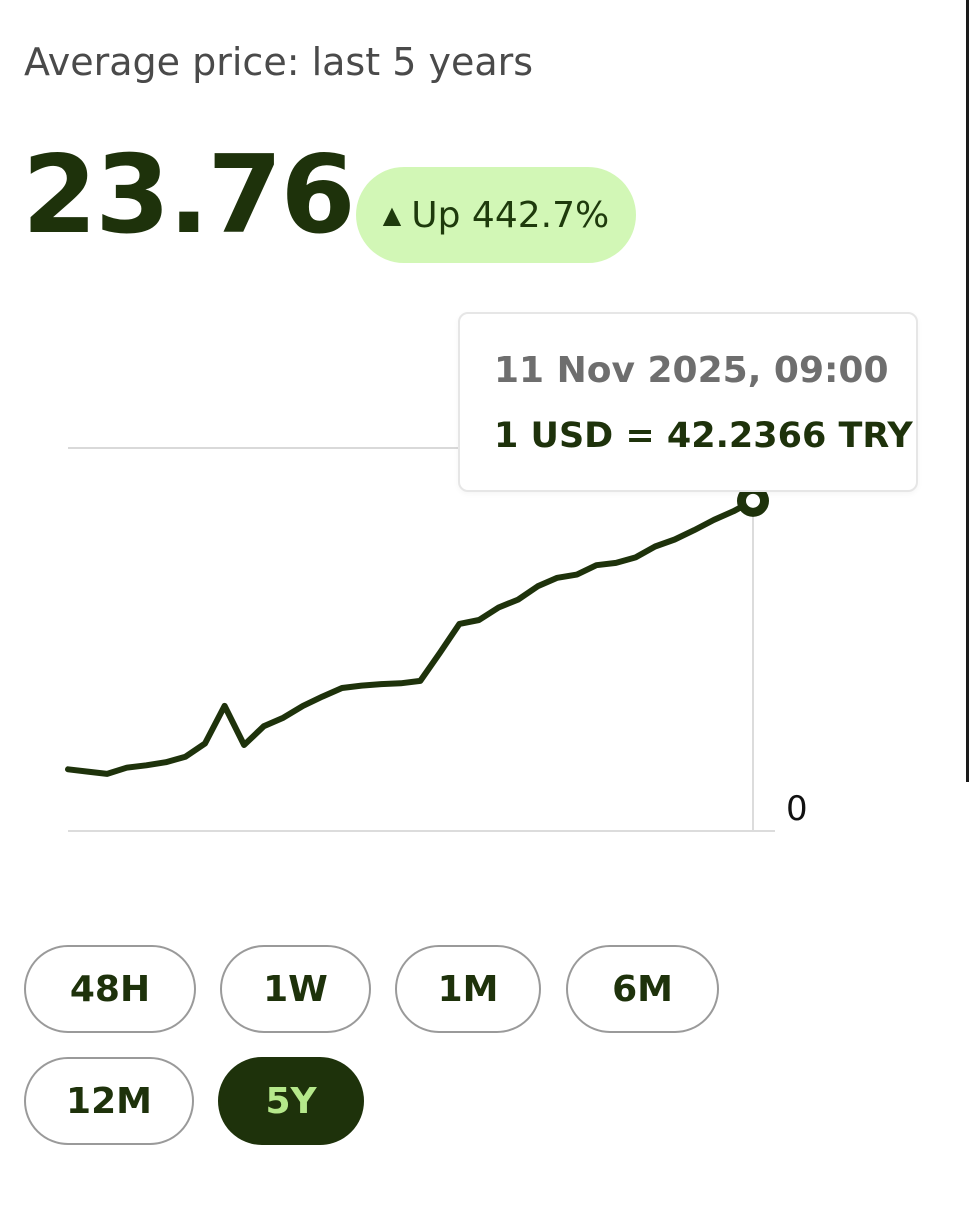 The height and width of the screenshot is (1219, 969). What do you see at coordinates (642, 989) in the screenshot?
I see `range-6m-button: 6M` at bounding box center [642, 989].